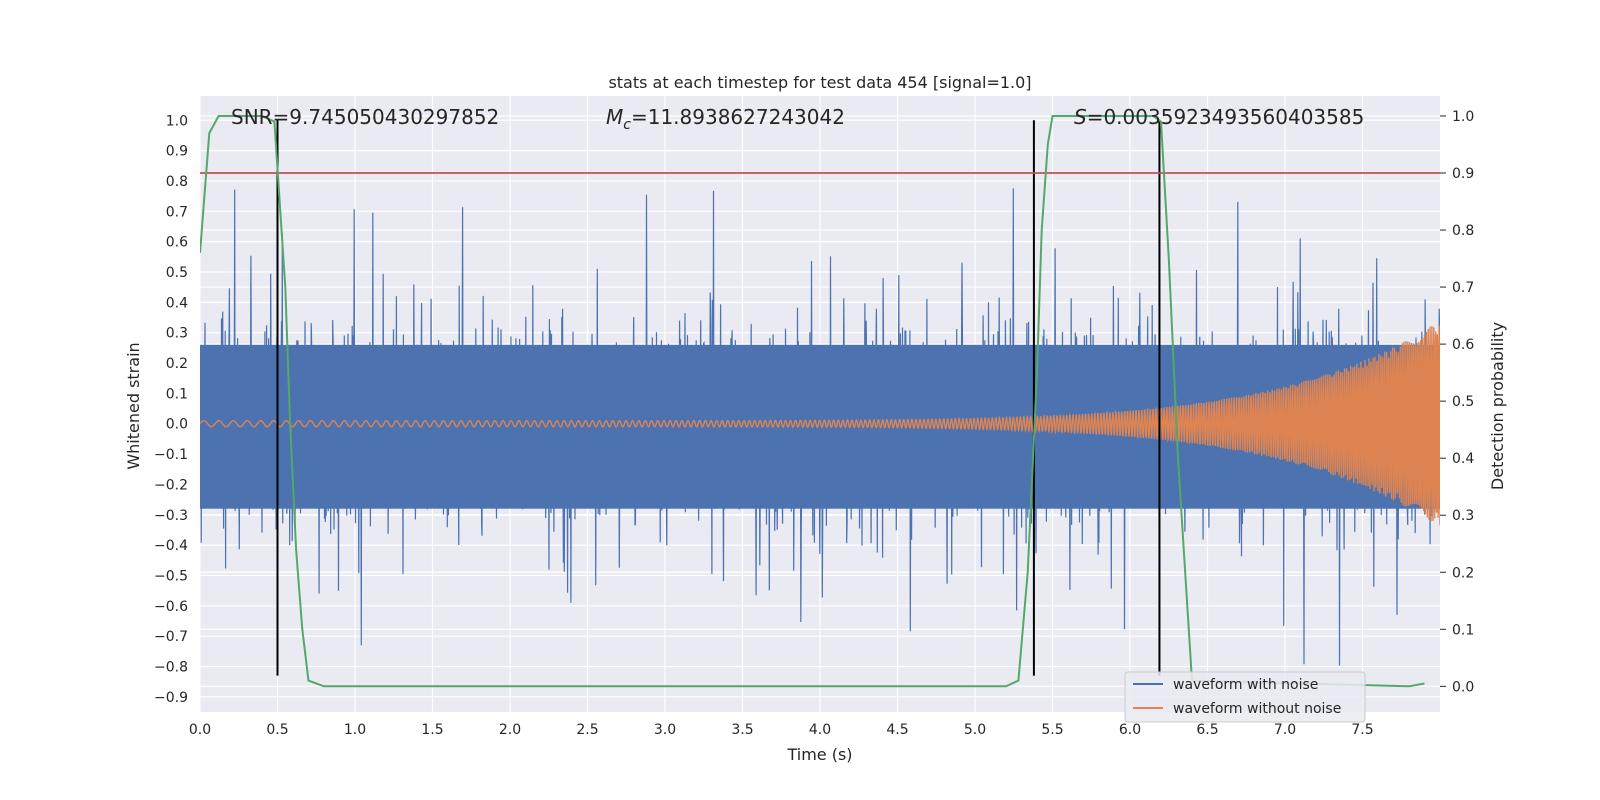 This screenshot has width=1600, height=800. I want to click on y-tick-label: −0.2, so click(171, 485).